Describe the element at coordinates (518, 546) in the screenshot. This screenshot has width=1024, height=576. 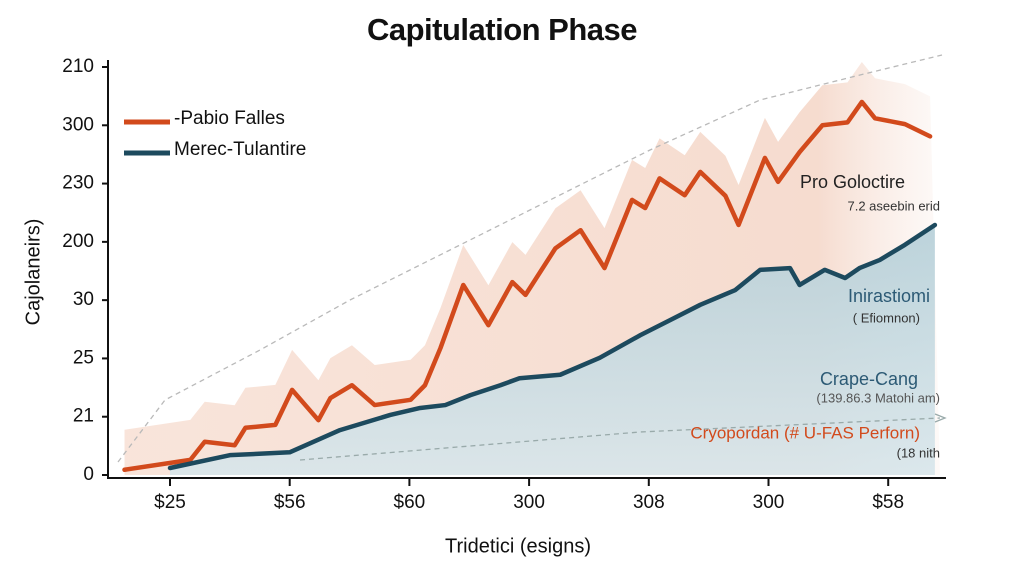
I see `x-axis-label: Tridetici (esigns)` at that location.